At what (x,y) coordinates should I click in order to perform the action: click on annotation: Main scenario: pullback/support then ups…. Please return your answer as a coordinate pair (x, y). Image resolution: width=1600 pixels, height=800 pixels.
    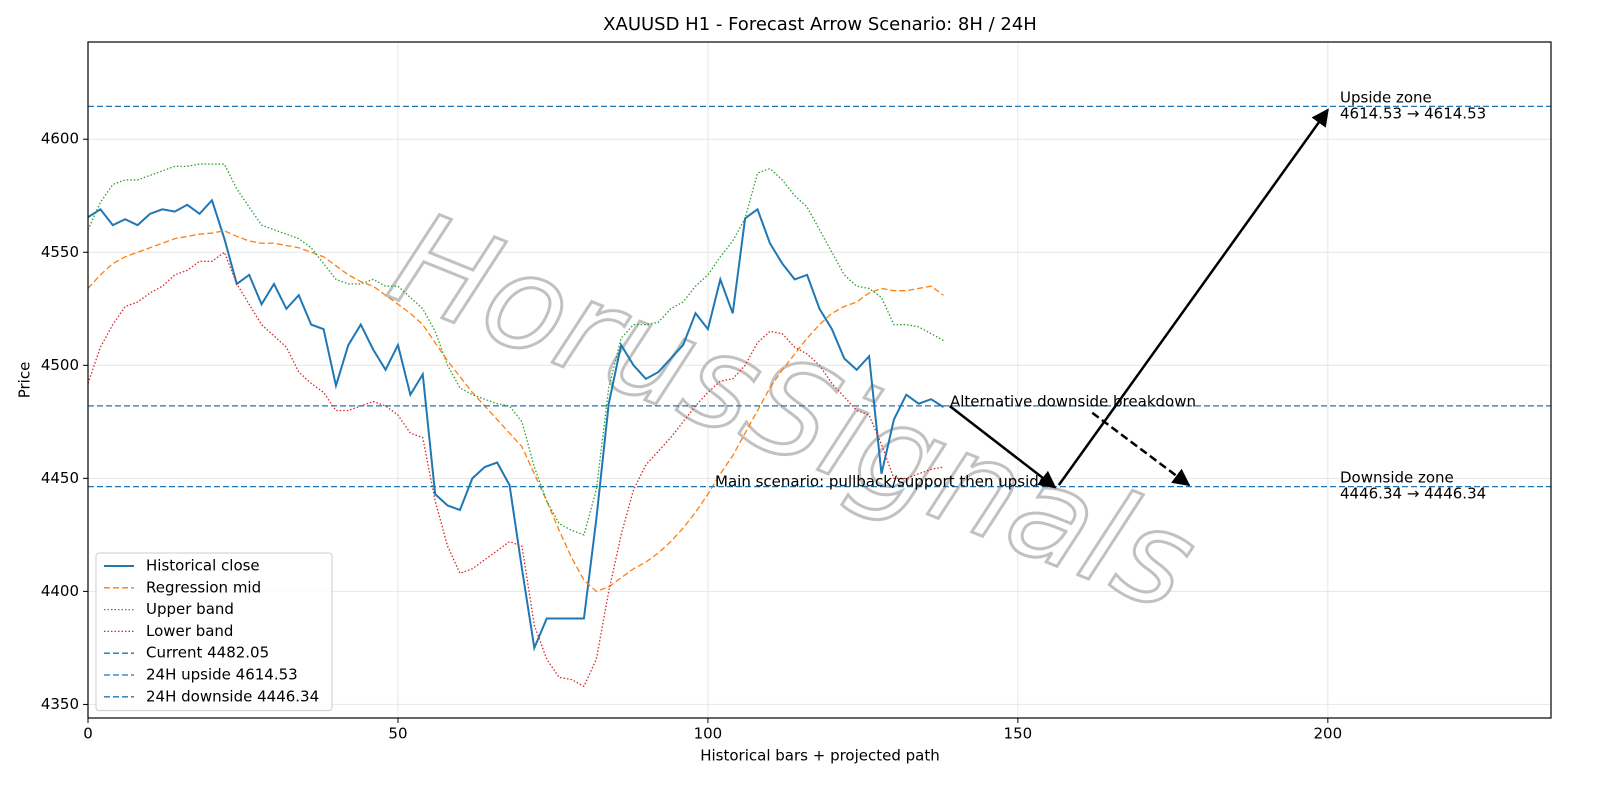
    Looking at the image, I should click on (881, 482).